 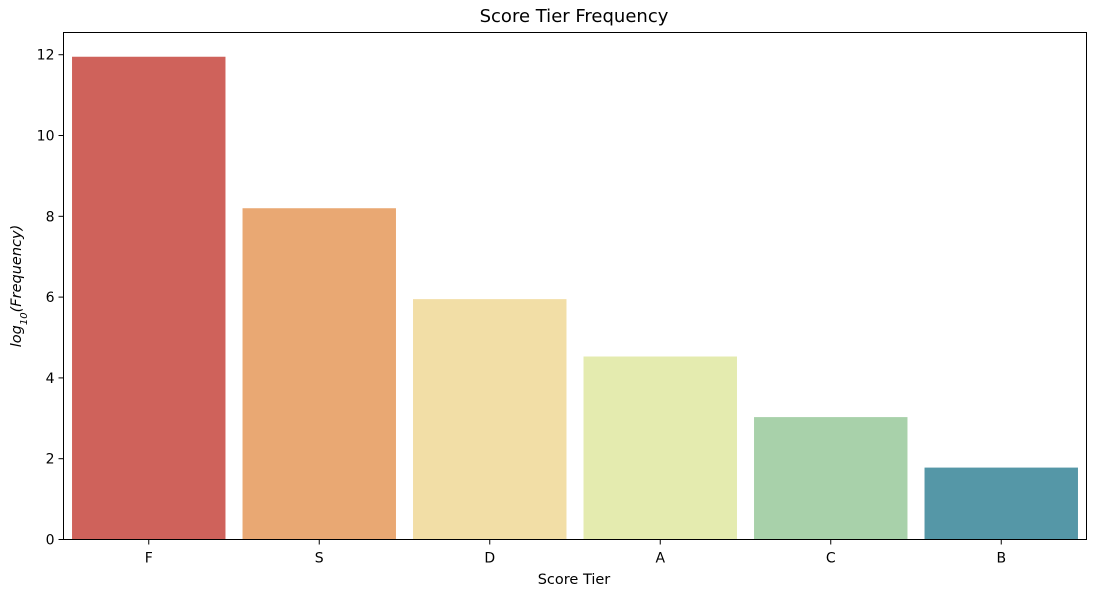 What do you see at coordinates (149, 559) in the screenshot?
I see `x-tick-label: F` at bounding box center [149, 559].